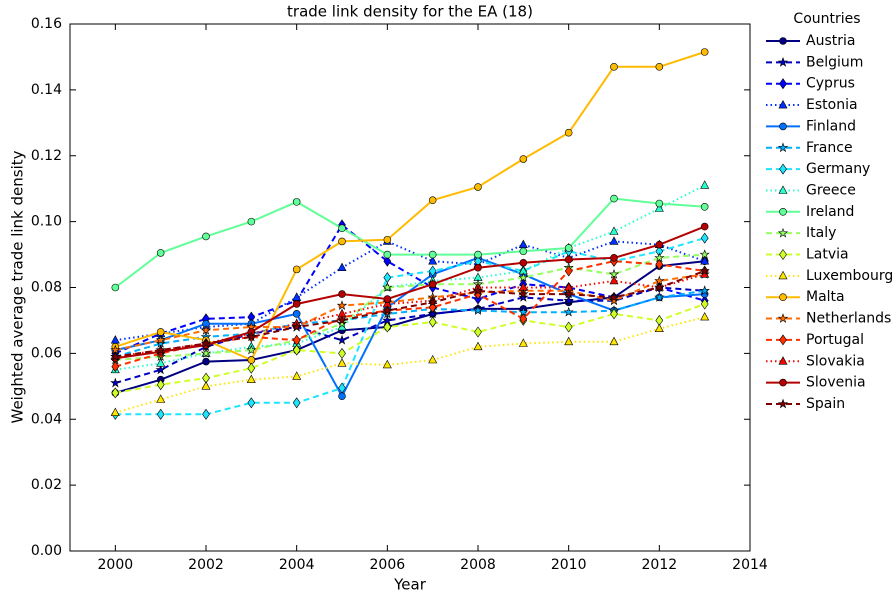  I want to click on legend-label: Latvia, so click(827, 255).